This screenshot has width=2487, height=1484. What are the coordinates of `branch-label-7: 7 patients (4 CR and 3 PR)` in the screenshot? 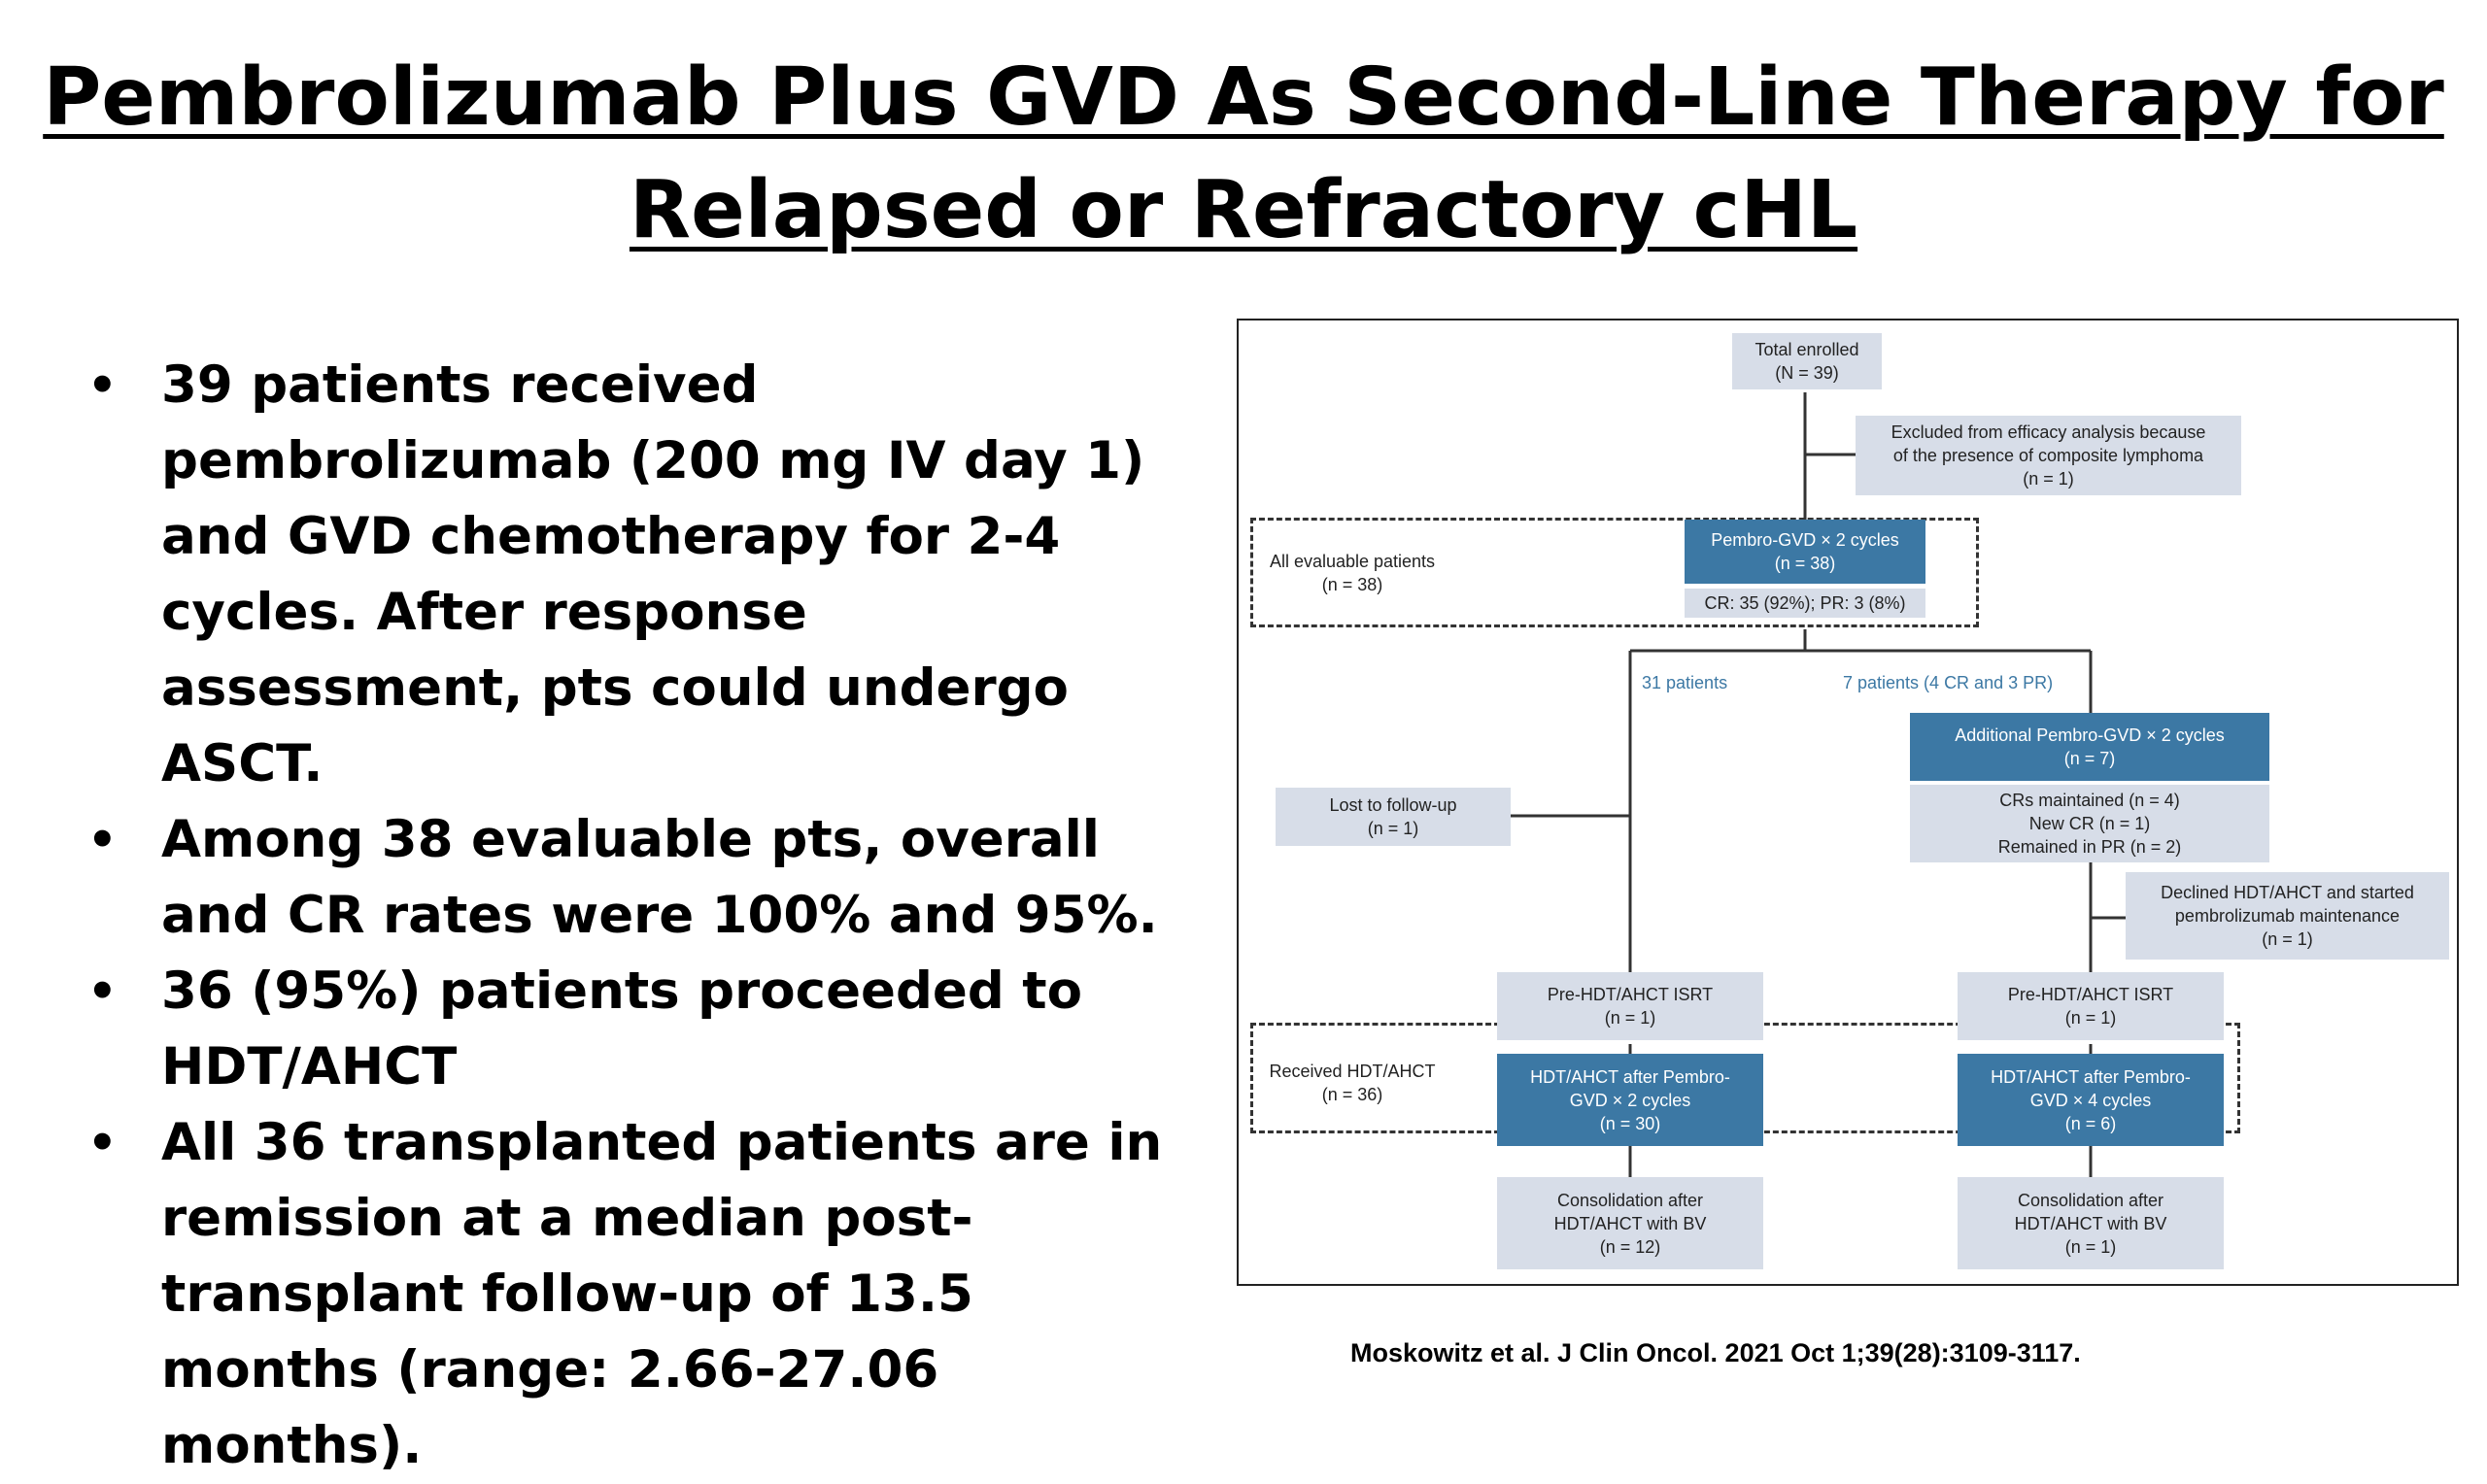 It's located at (1948, 683).